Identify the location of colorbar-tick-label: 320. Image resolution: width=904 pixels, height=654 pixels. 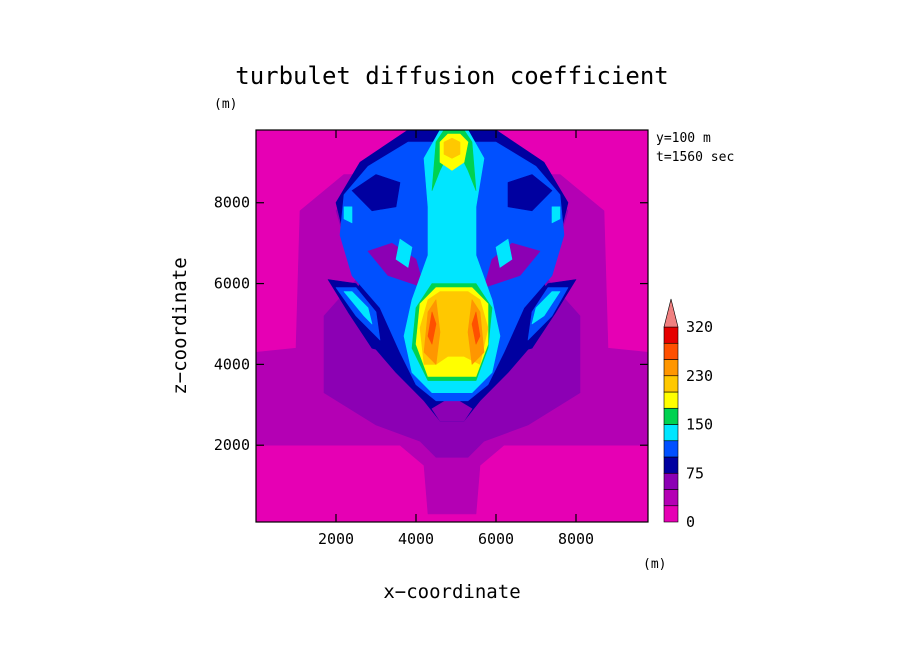
(699, 327).